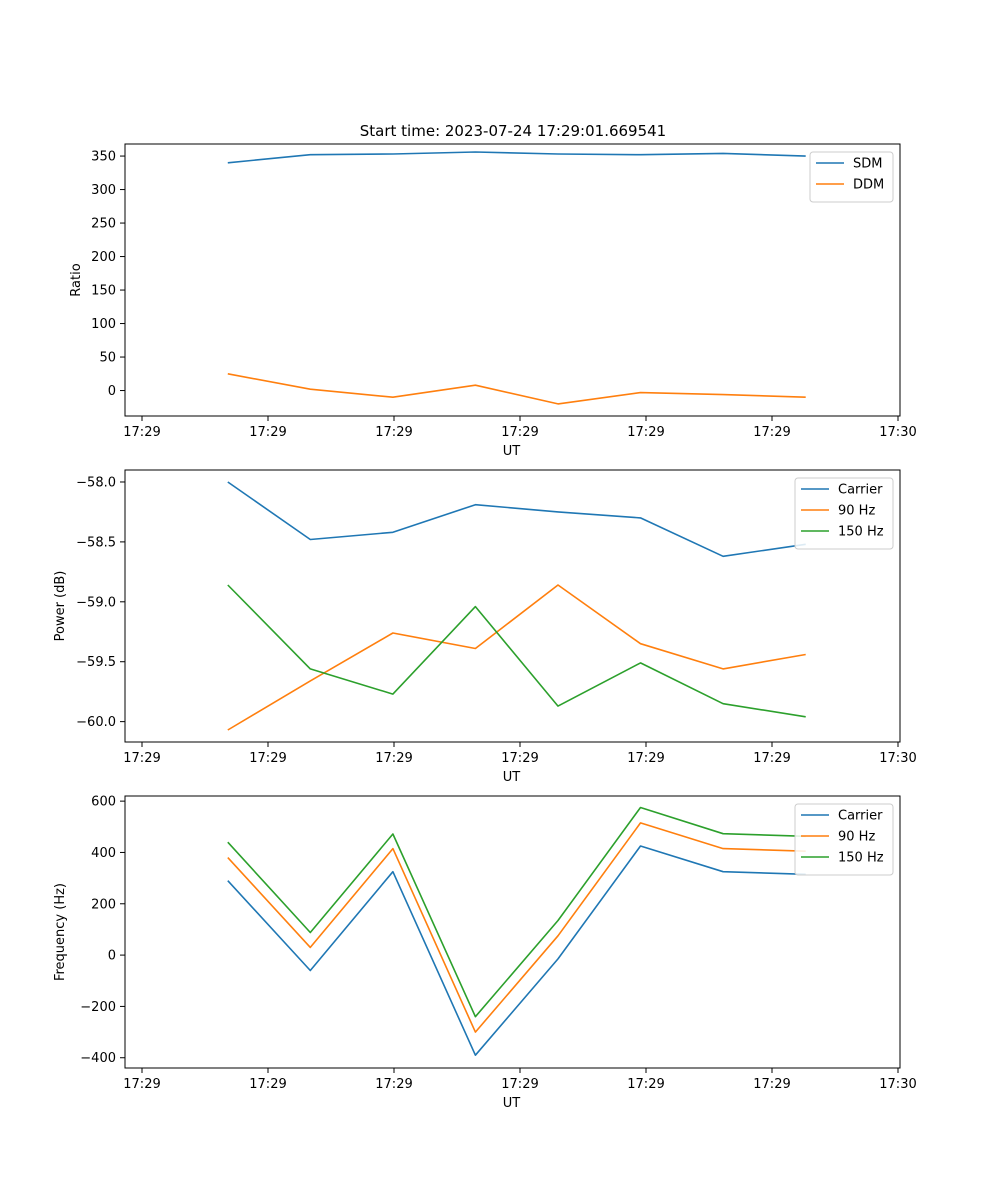 The width and height of the screenshot is (1000, 1200). I want to click on y-tick-label: 100, so click(103, 324).